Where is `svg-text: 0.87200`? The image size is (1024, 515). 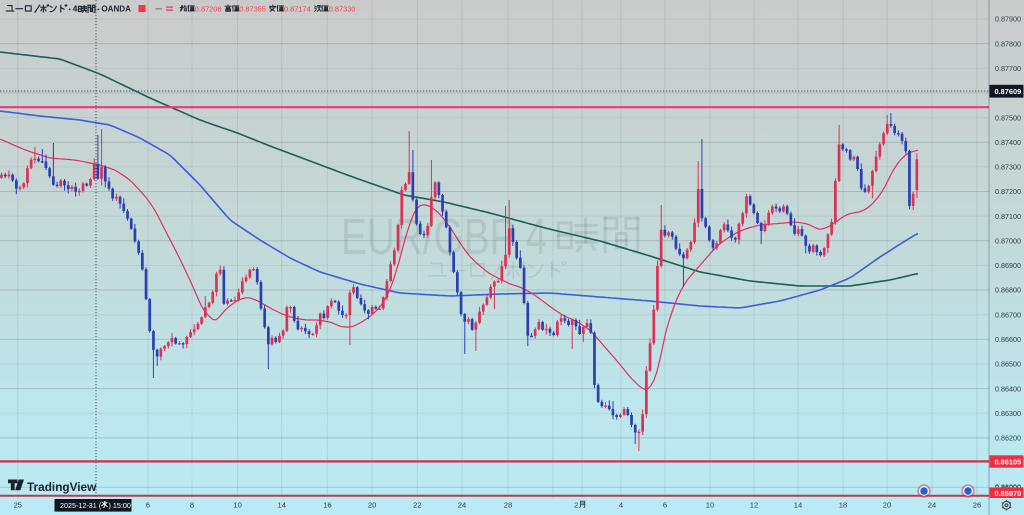 svg-text: 0.87200 is located at coordinates (1008, 191).